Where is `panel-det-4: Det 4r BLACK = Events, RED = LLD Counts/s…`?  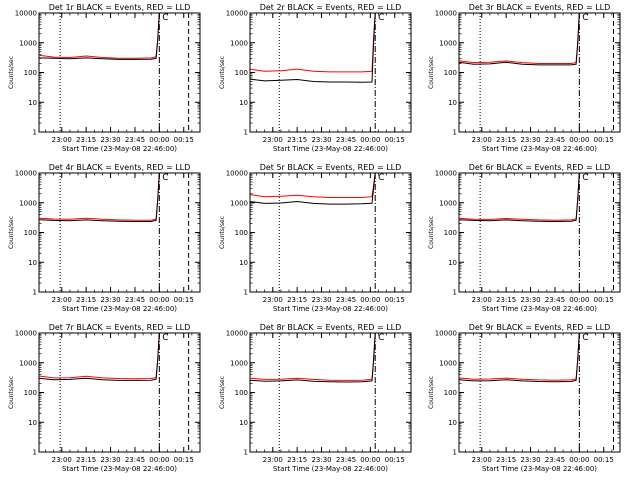 panel-det-4: Det 4r BLACK = Events, RED = LLD Counts/s… is located at coordinates (104, 238).